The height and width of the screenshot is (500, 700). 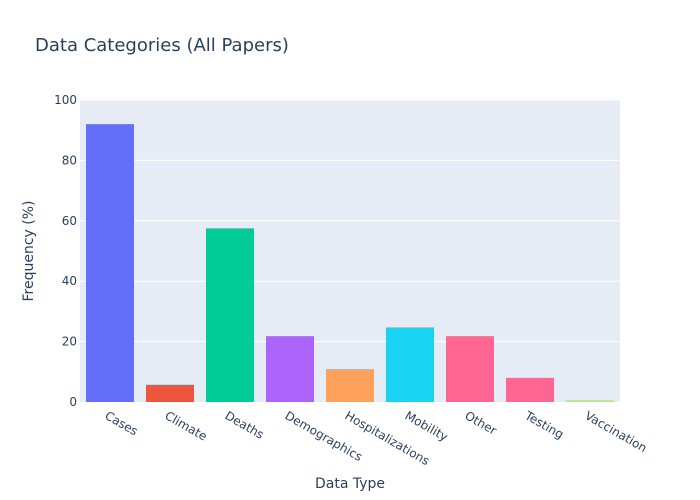 What do you see at coordinates (69, 281) in the screenshot?
I see `y-tick-label: 40` at bounding box center [69, 281].